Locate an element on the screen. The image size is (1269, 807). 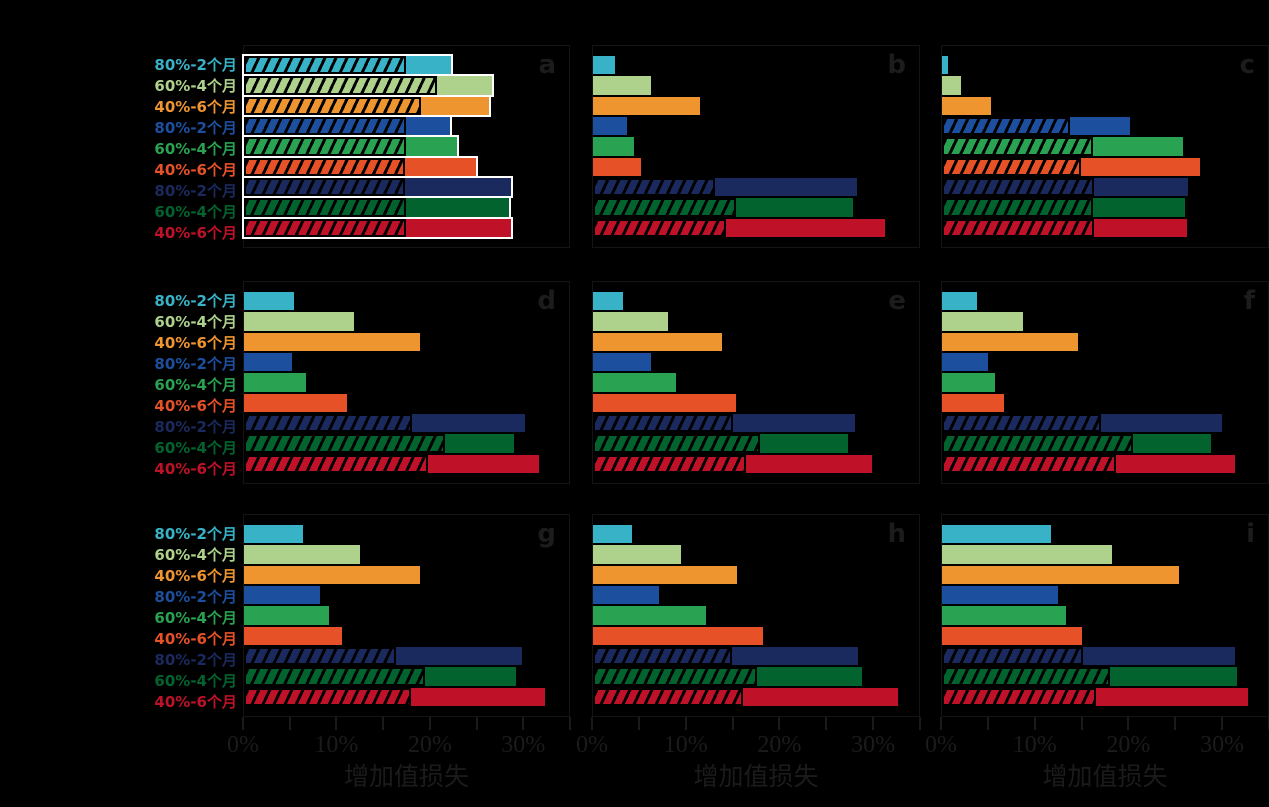
panel-a-bars is located at coordinates (406, 146).